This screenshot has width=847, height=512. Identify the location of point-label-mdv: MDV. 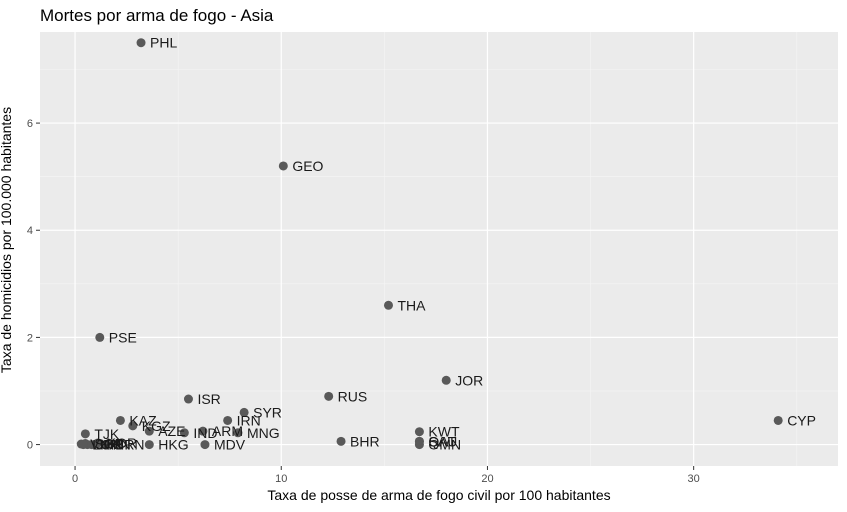
(230, 445).